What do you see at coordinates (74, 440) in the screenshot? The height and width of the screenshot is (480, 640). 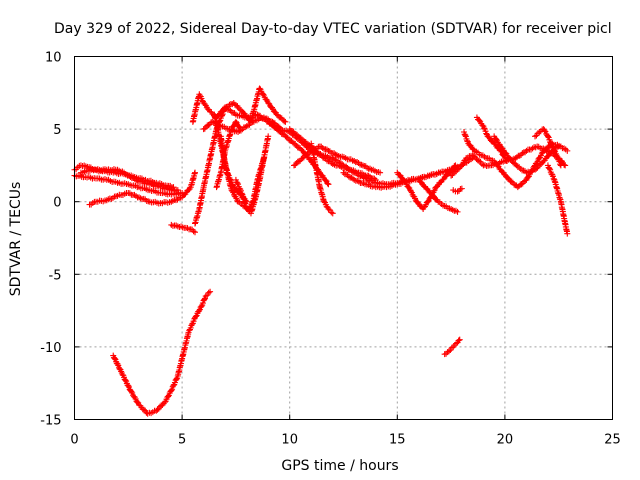 I see `x-tick-label: 0` at bounding box center [74, 440].